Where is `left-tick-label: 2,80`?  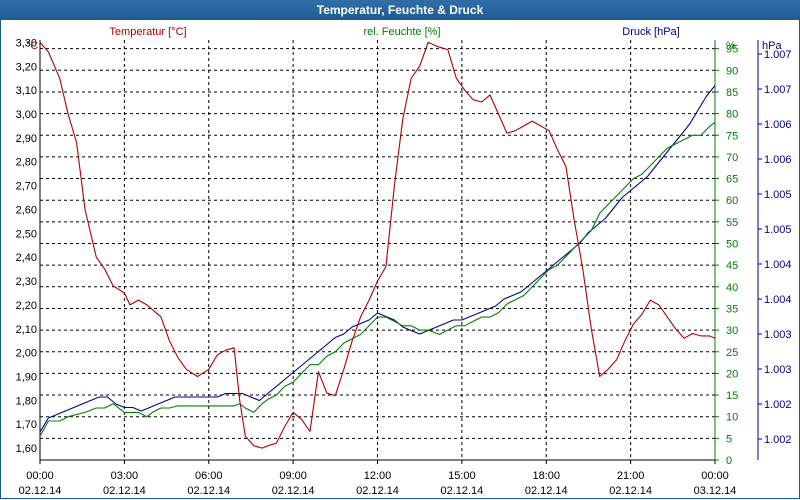
left-tick-label: 2,80 is located at coordinates (26, 163).